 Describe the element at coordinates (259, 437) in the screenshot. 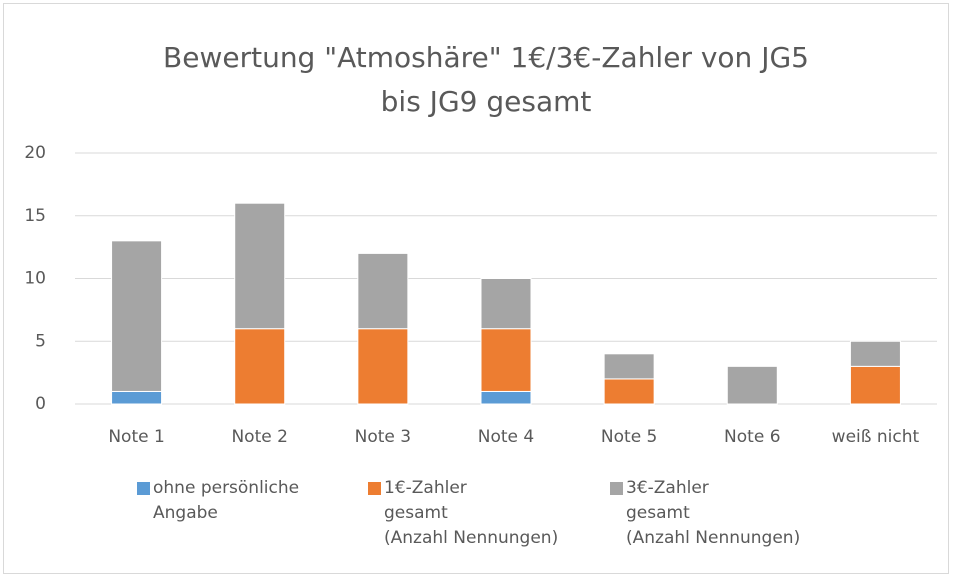

I see `x-tick-label: Note 2` at that location.